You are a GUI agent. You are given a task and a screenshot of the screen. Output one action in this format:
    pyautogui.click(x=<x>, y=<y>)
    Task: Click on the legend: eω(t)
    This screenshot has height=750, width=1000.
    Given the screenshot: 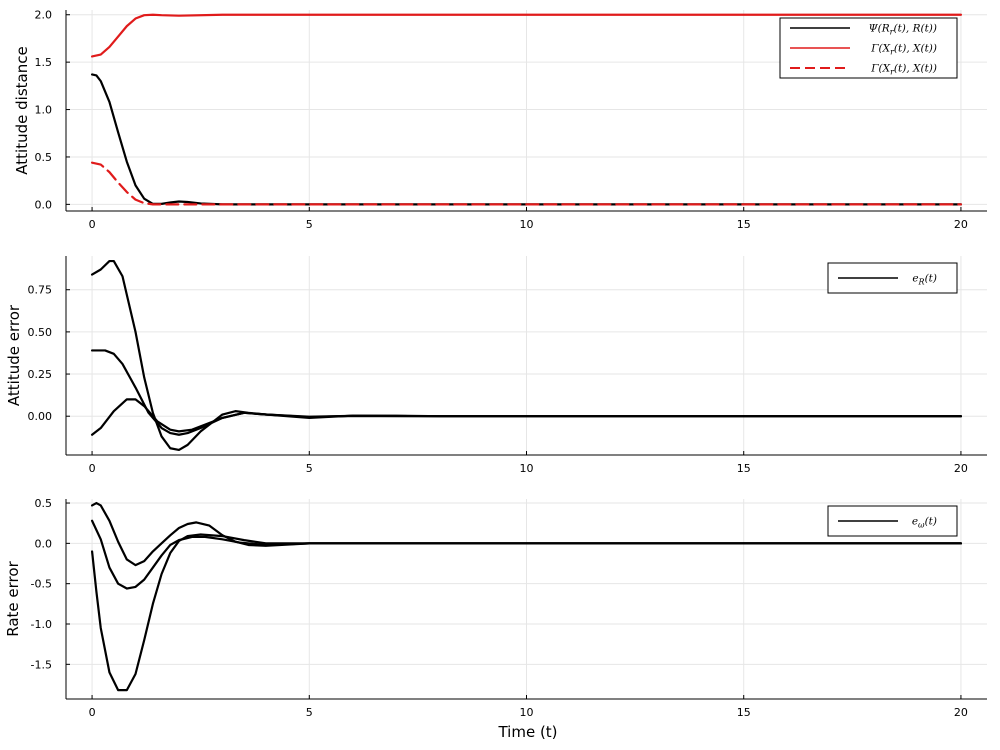 What is the action you would take?
    pyautogui.click(x=892, y=521)
    